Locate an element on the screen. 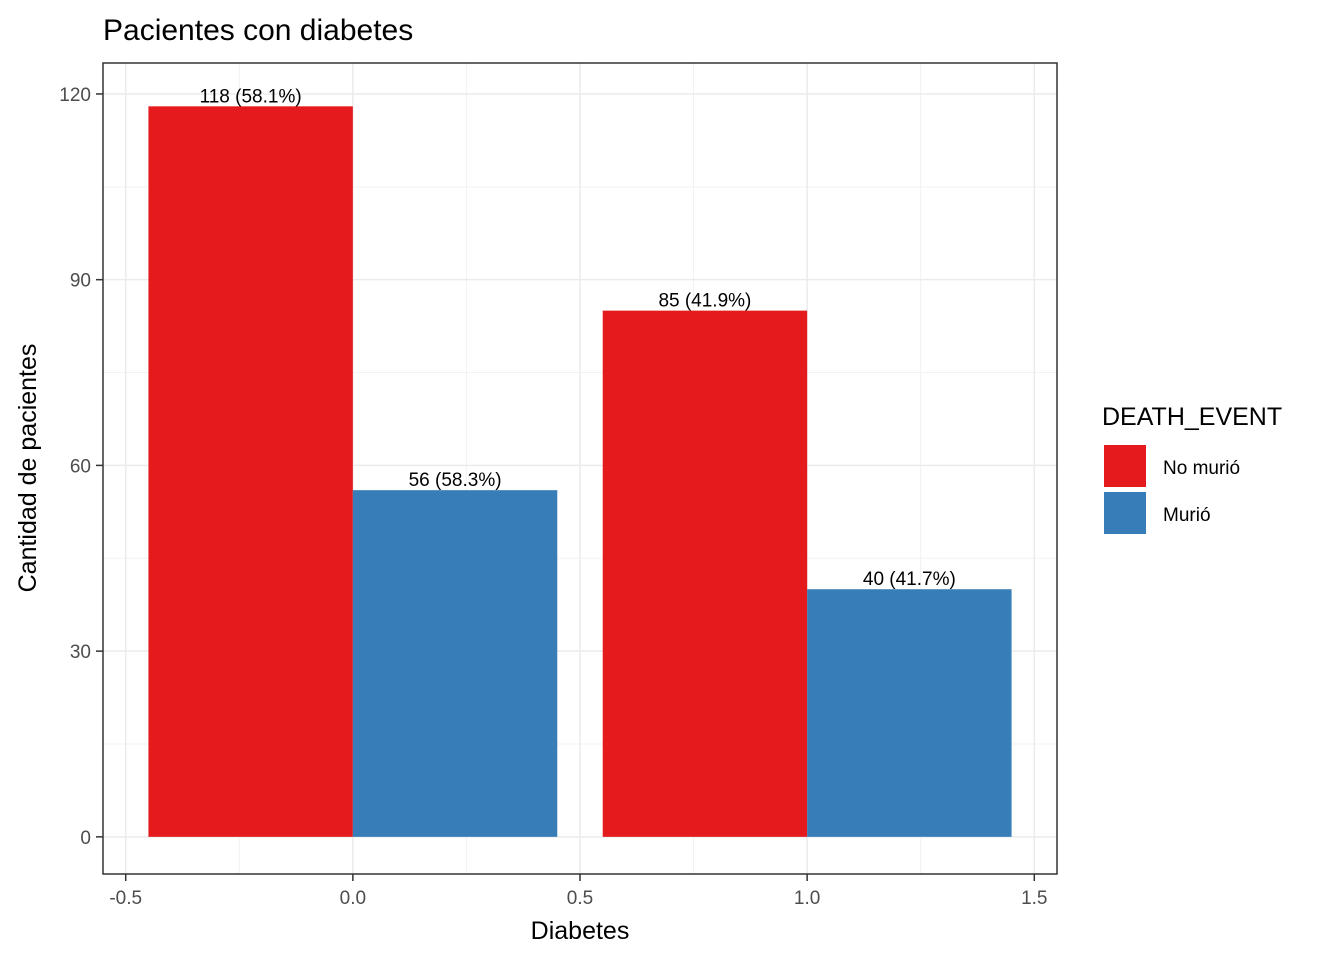  chart-title: Pacientes con diabetes is located at coordinates (258, 30).